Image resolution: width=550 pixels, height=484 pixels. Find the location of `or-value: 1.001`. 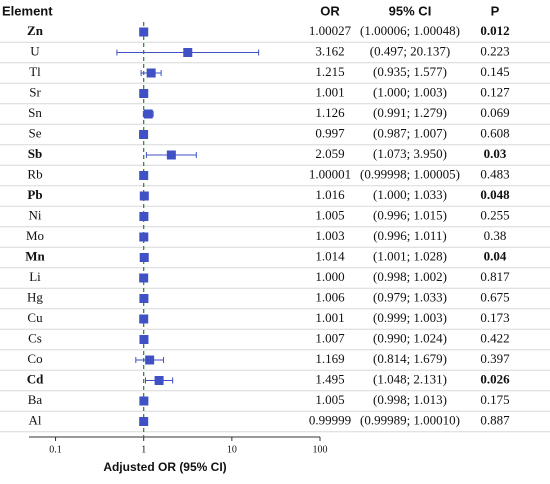

or-value: 1.001 is located at coordinates (329, 91).